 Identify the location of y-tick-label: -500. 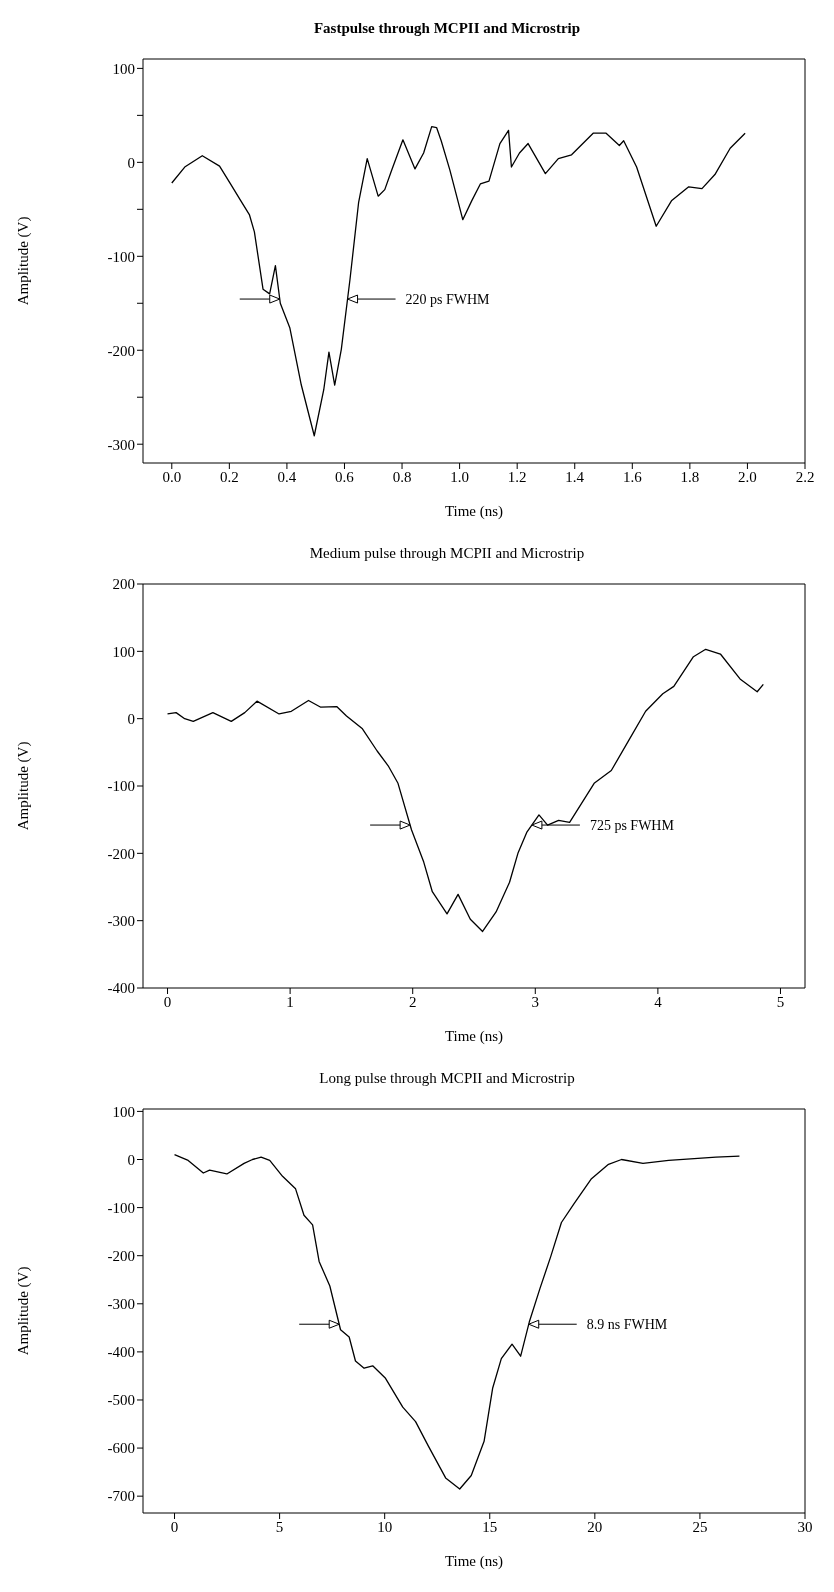
(121, 1400).